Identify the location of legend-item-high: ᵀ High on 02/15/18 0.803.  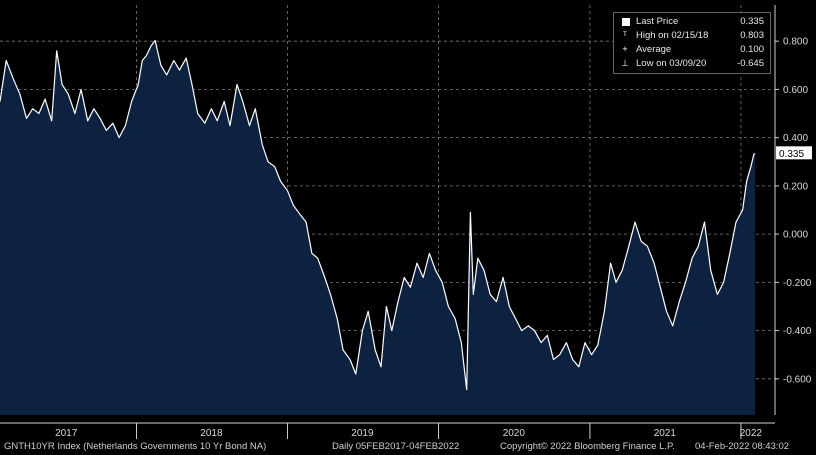
(692, 36).